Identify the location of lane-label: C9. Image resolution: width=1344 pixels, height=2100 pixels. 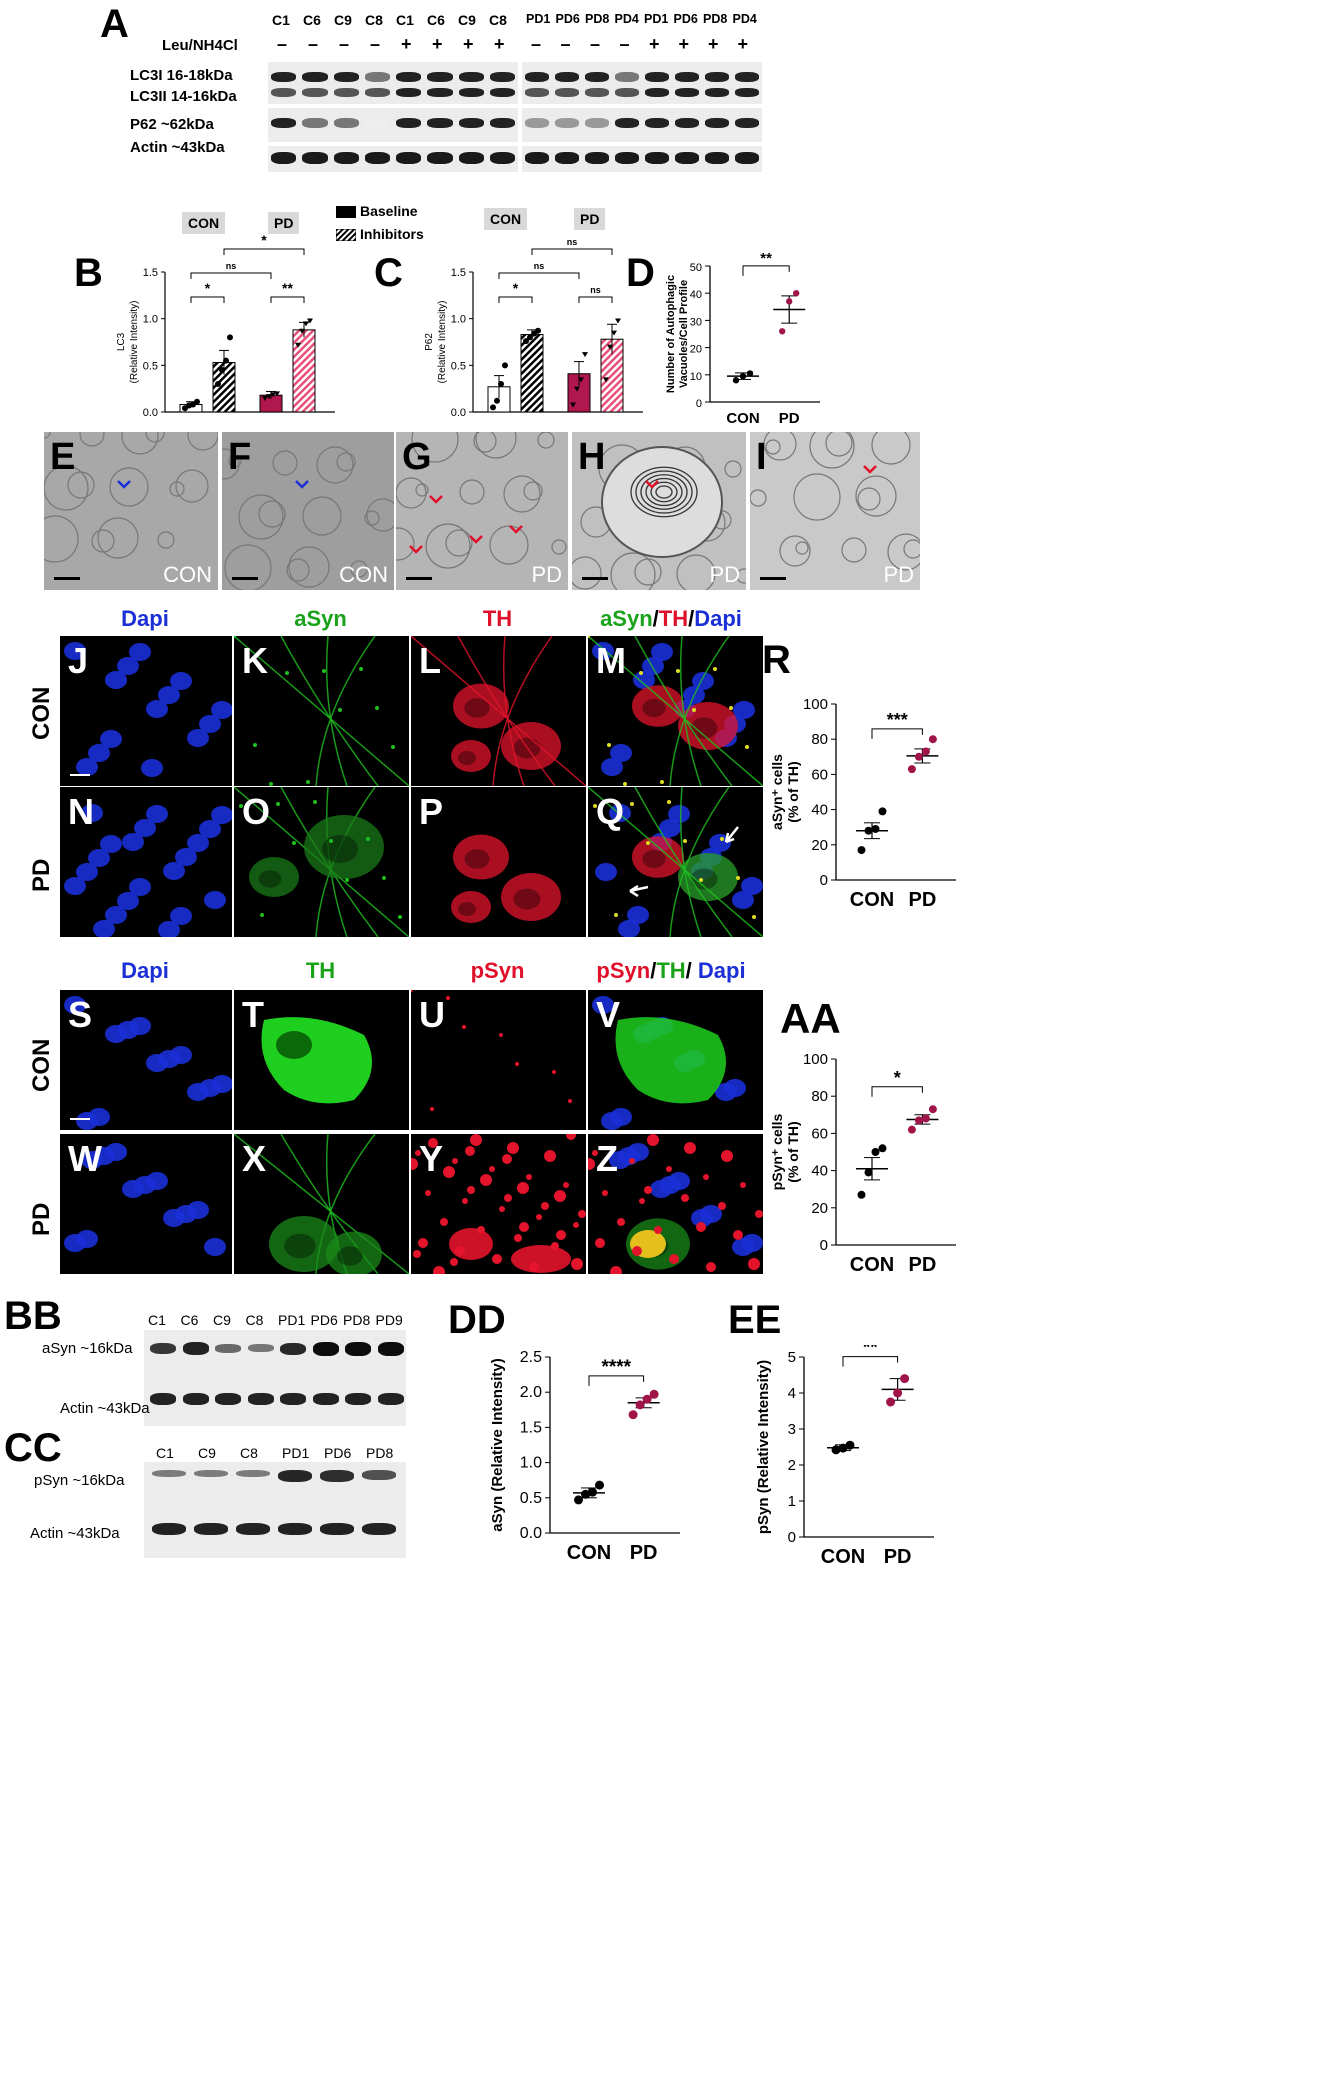
(222, 1320).